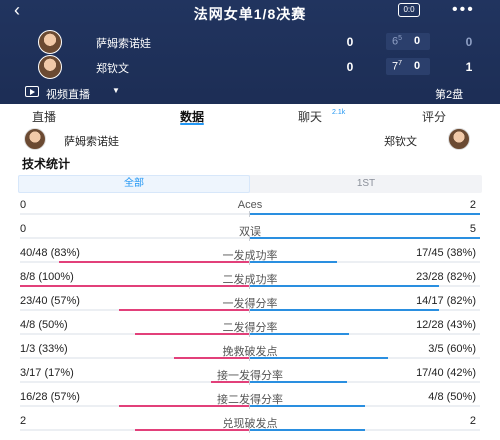 Image resolution: width=500 pixels, height=440 pixels. What do you see at coordinates (433, 117) in the screenshot?
I see `tab-rating: 评分` at bounding box center [433, 117].